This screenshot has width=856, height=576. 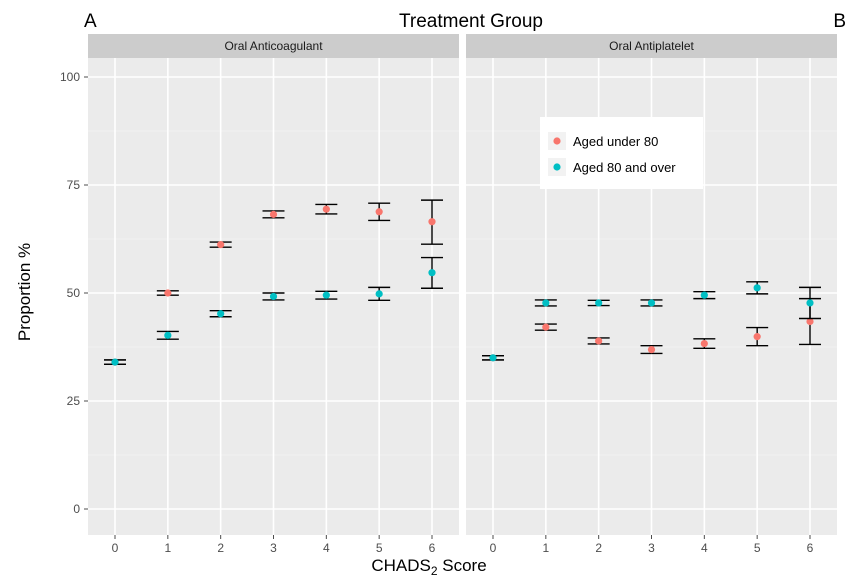 What do you see at coordinates (839, 21) in the screenshot?
I see `panel-label-b: B` at bounding box center [839, 21].